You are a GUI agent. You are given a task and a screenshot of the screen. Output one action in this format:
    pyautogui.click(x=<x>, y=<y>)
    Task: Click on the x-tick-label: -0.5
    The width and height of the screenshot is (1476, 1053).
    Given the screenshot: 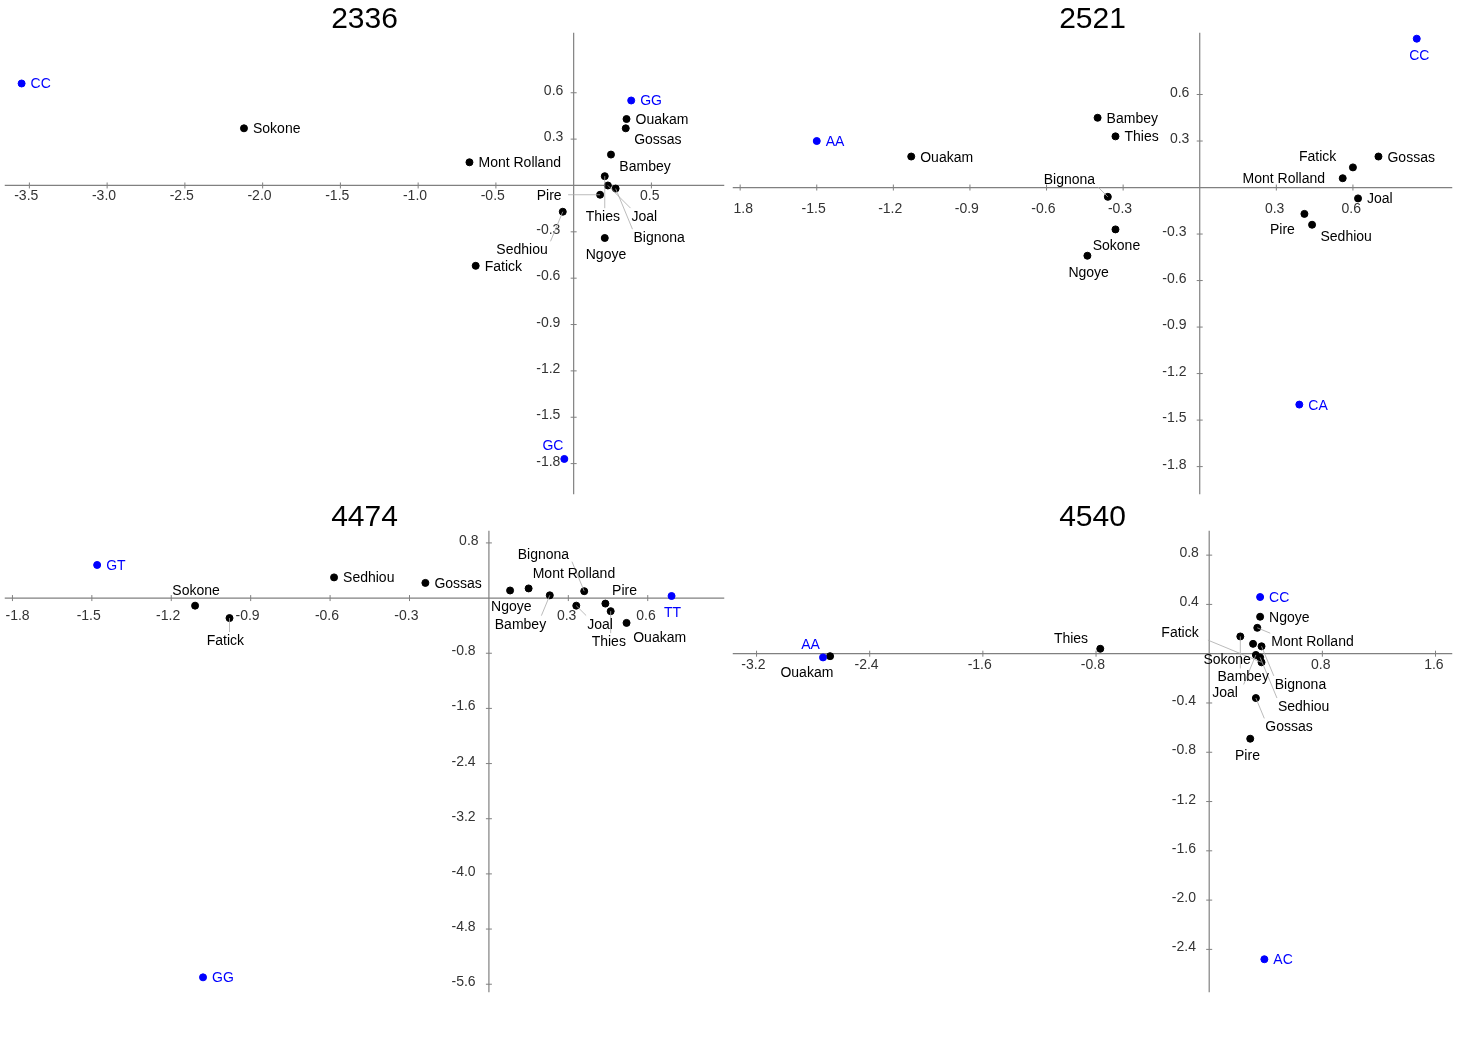 What is the action you would take?
    pyautogui.click(x=493, y=195)
    